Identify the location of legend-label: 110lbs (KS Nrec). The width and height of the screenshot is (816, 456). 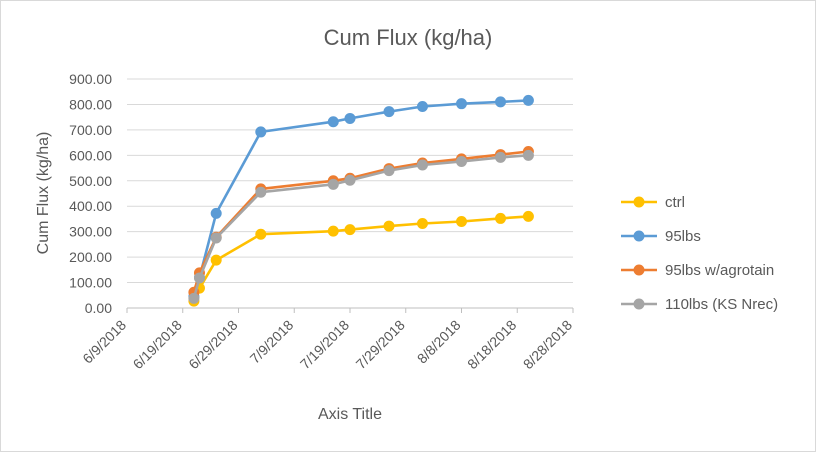
(721, 304).